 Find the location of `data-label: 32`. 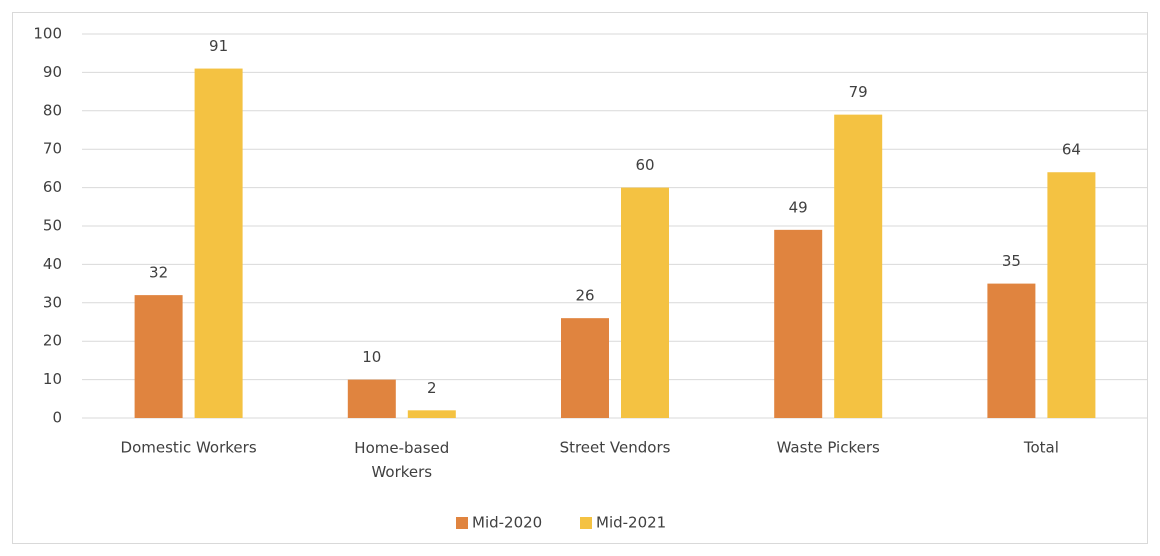

data-label: 32 is located at coordinates (158, 273).